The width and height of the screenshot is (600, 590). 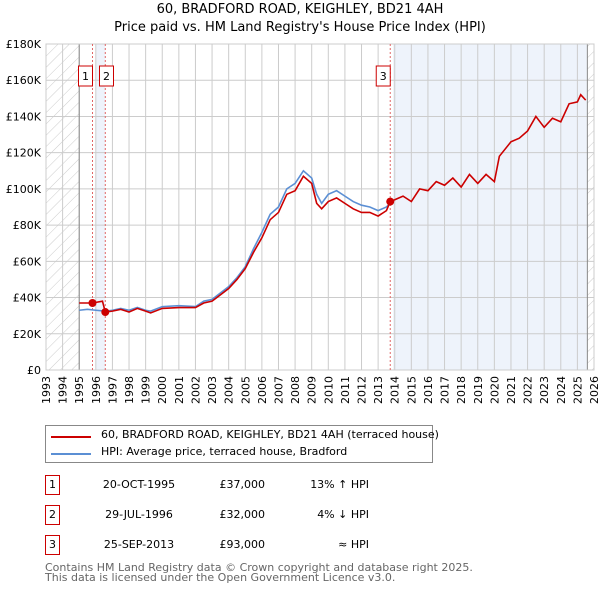 What do you see at coordinates (146, 390) in the screenshot?
I see `x-tick-label: 1999` at bounding box center [146, 390].